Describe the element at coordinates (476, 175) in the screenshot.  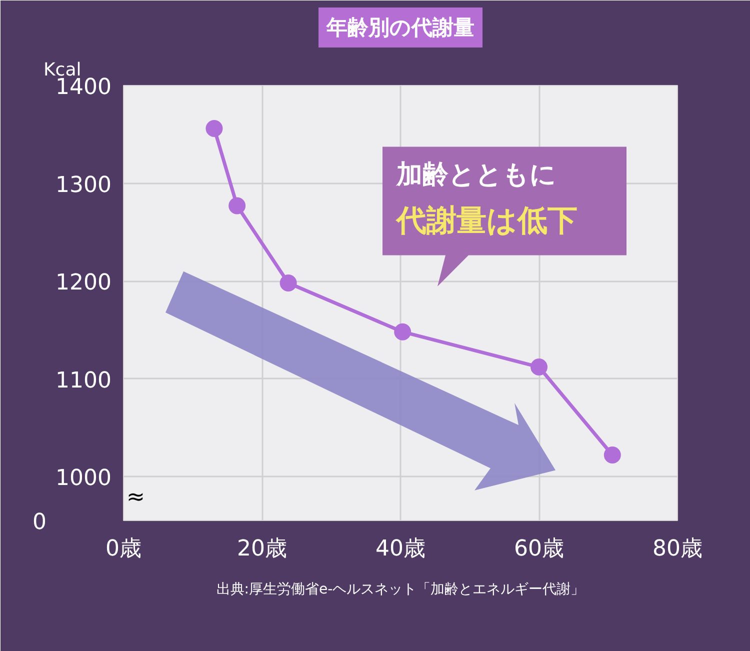
I see `annotation: 加齢とともに` at that location.